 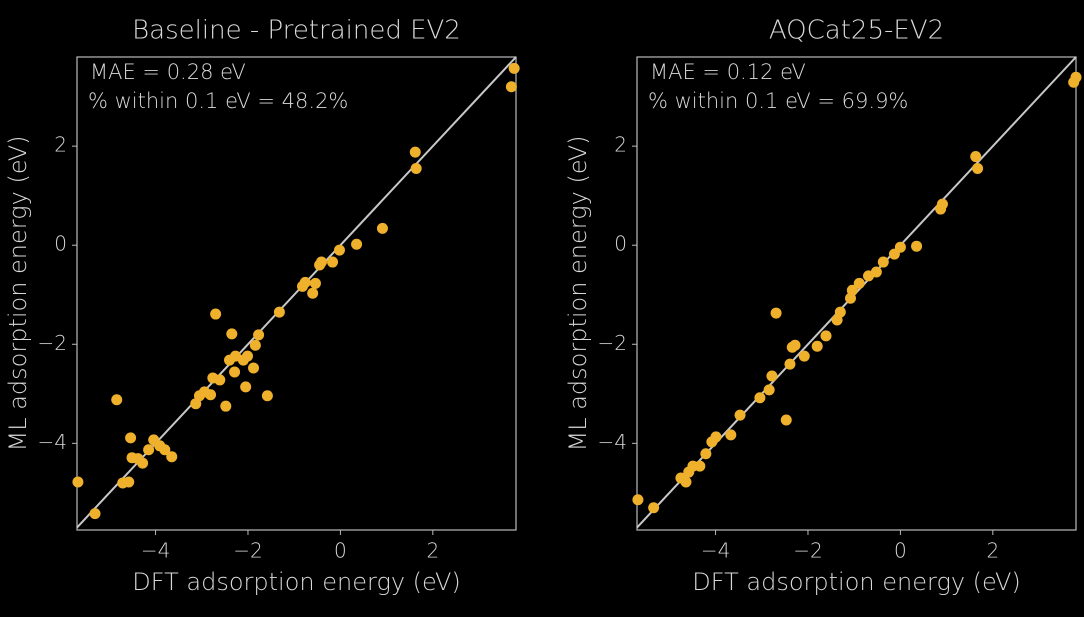 I want to click on chart-title: AQCat25-EV2, so click(x=856, y=31).